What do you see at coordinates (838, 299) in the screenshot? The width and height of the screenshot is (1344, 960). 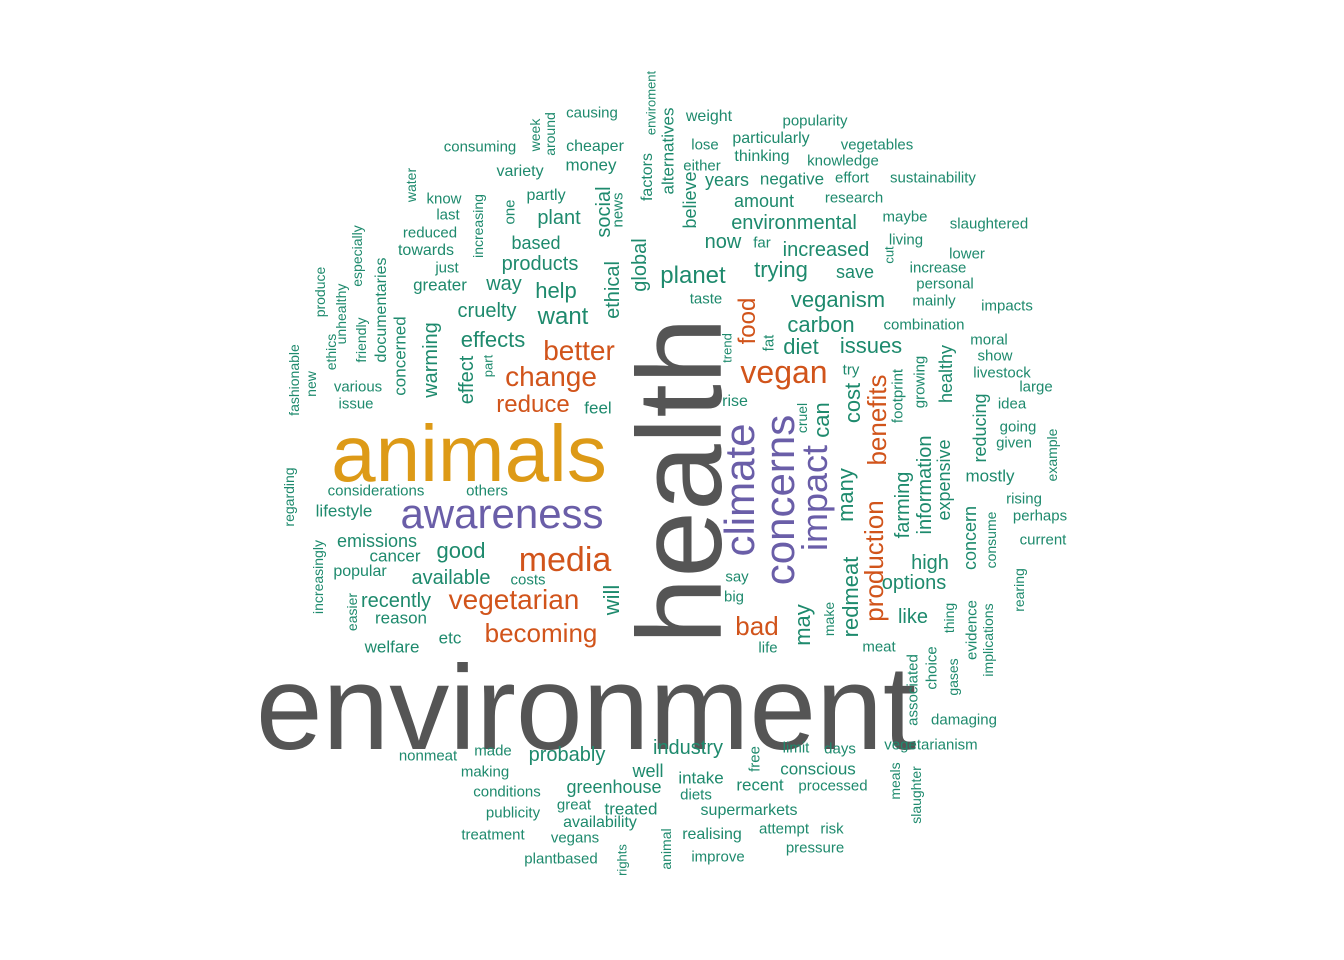 I see `word-veganism: veganism` at bounding box center [838, 299].